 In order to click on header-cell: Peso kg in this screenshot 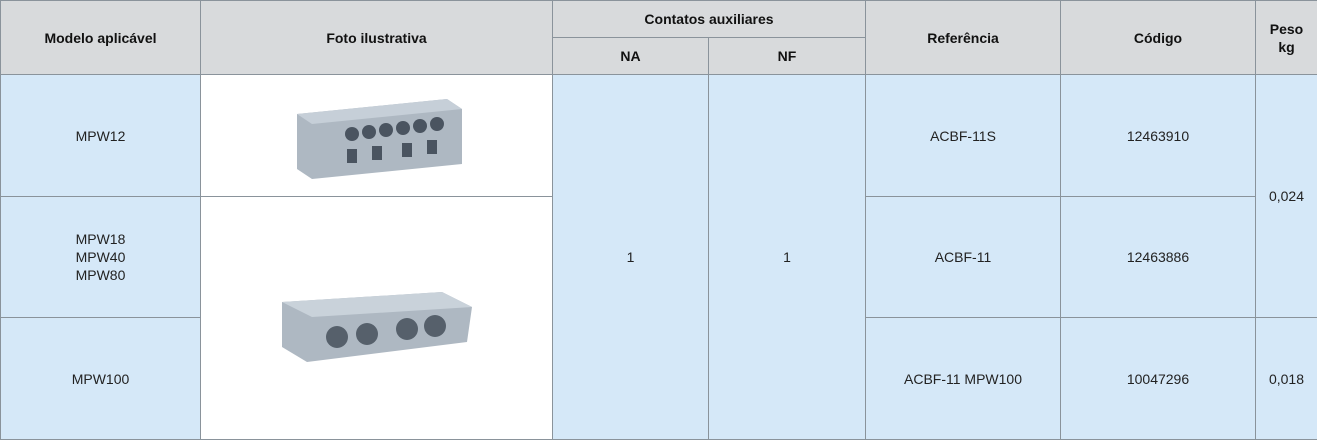, I will do `click(1286, 37)`.